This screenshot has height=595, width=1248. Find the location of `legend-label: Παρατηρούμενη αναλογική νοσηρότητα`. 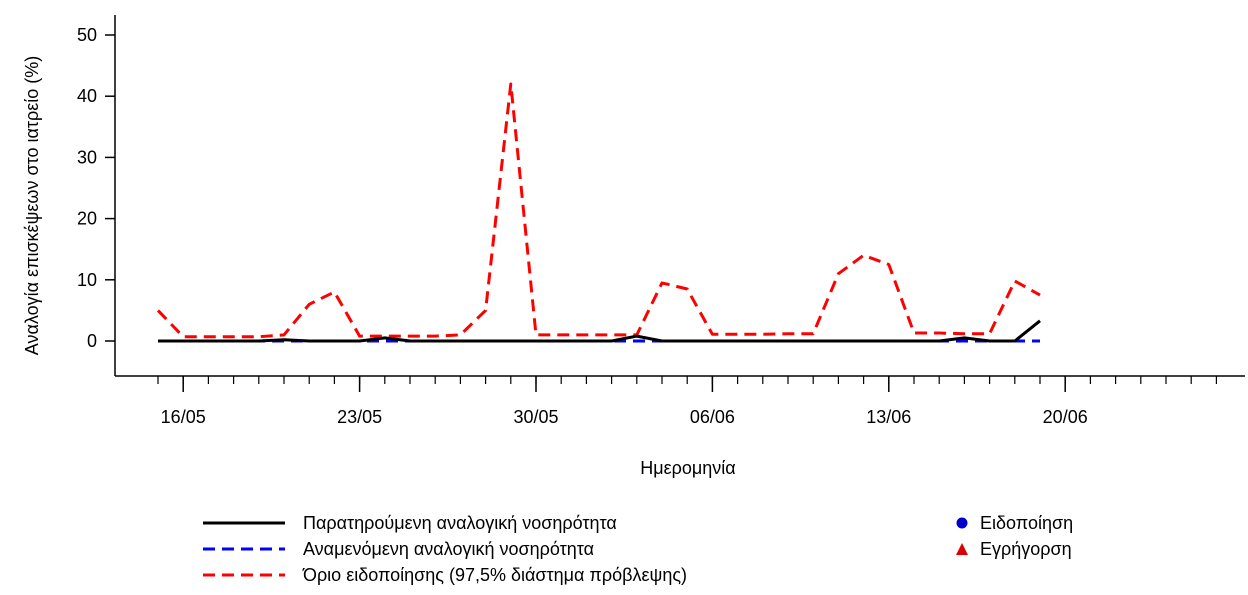

legend-label: Παρατηρούμενη αναλογική νοσηρότητα is located at coordinates (460, 523).